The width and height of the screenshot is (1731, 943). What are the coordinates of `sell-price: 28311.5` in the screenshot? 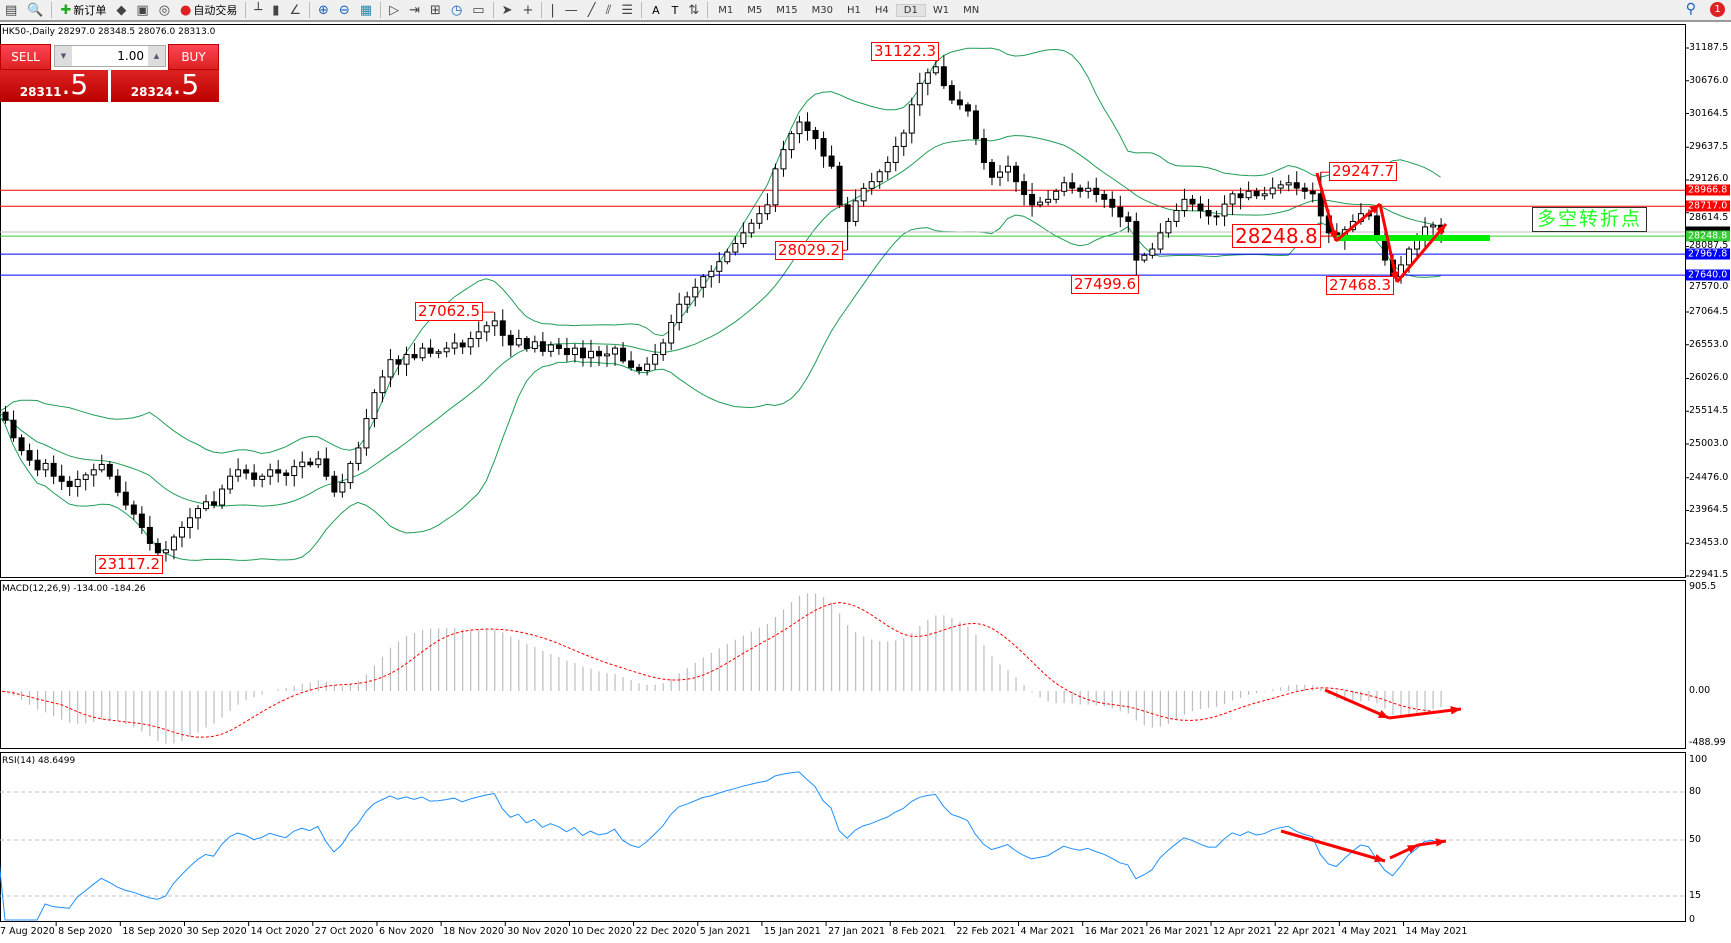 It's located at (54, 86).